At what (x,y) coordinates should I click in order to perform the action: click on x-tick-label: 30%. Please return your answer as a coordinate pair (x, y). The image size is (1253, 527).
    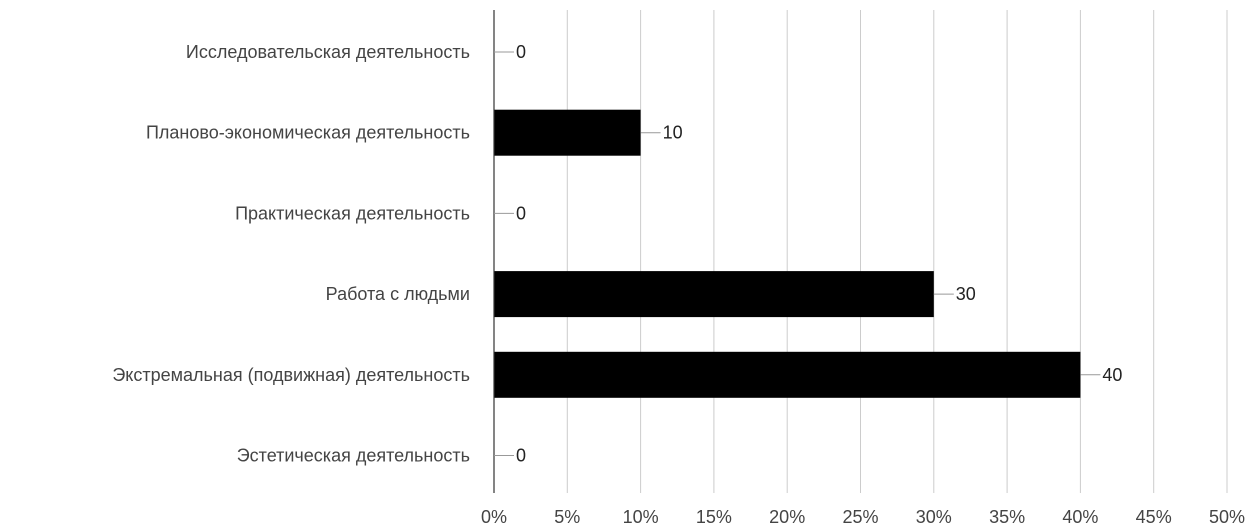
    Looking at the image, I should click on (934, 517).